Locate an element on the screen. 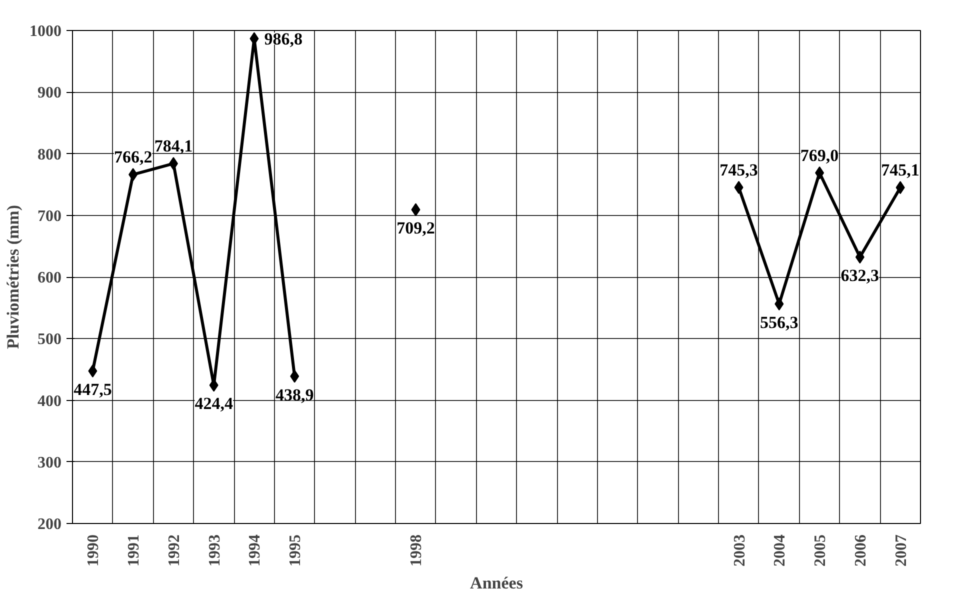 This screenshot has height=607, width=972. text: 766,2 is located at coordinates (133, 157).